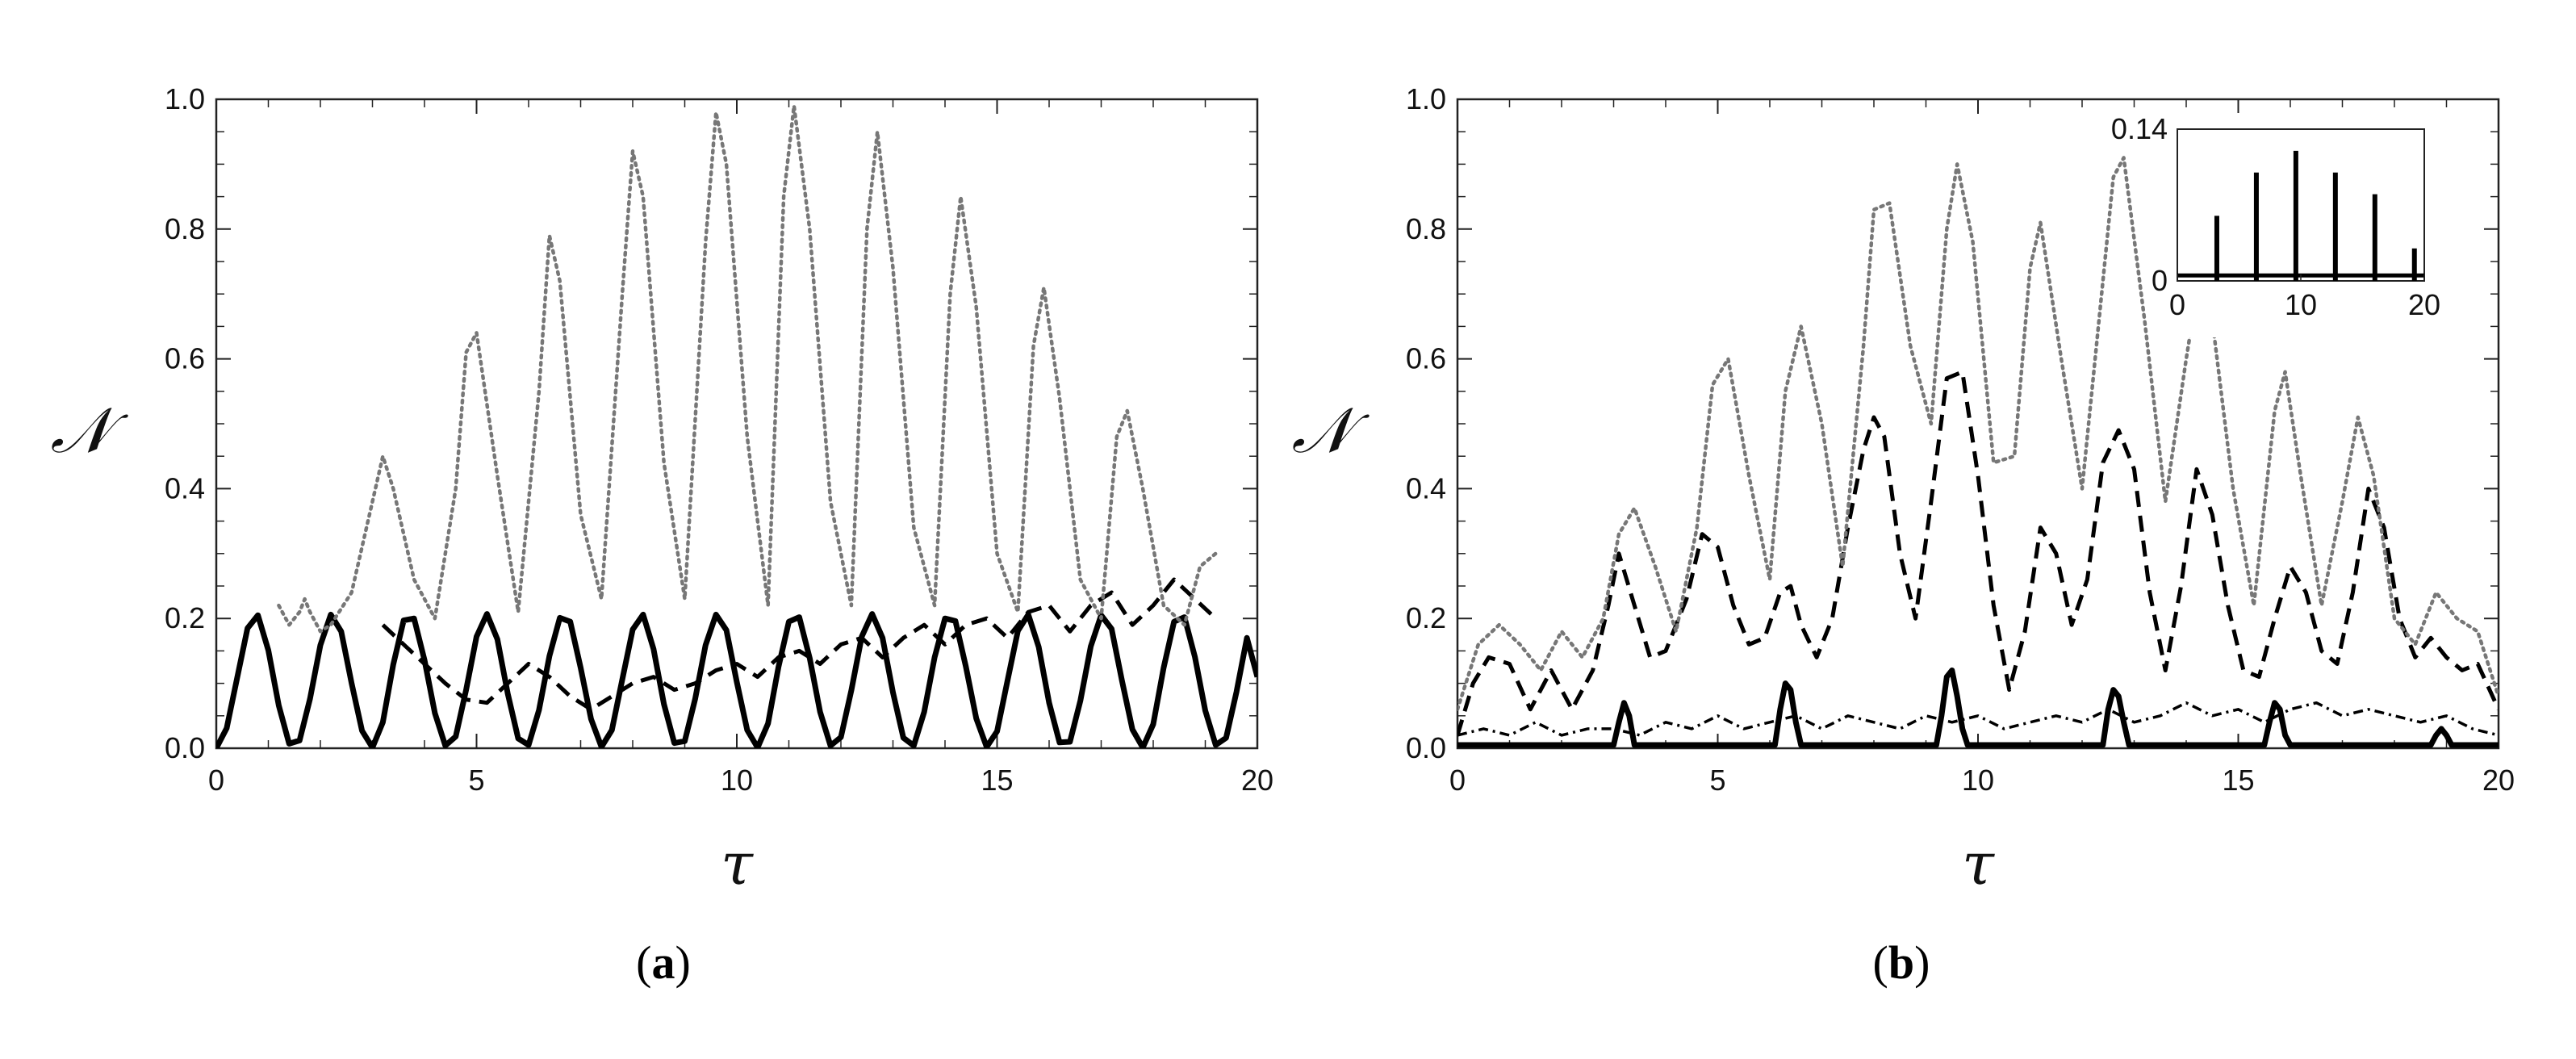 This screenshot has width=2576, height=1059. I want to click on panel-a-series-solid-line, so click(736, 679).